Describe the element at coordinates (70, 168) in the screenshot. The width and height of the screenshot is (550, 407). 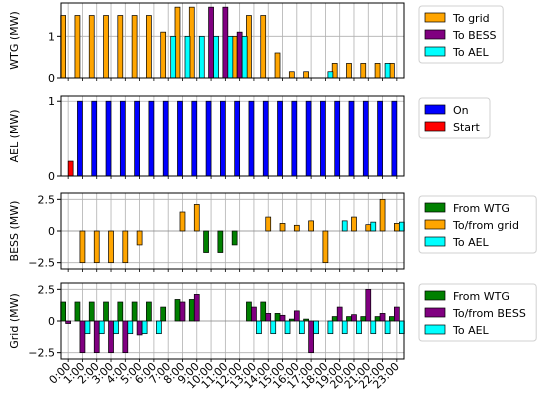
I see `bar-start` at that location.